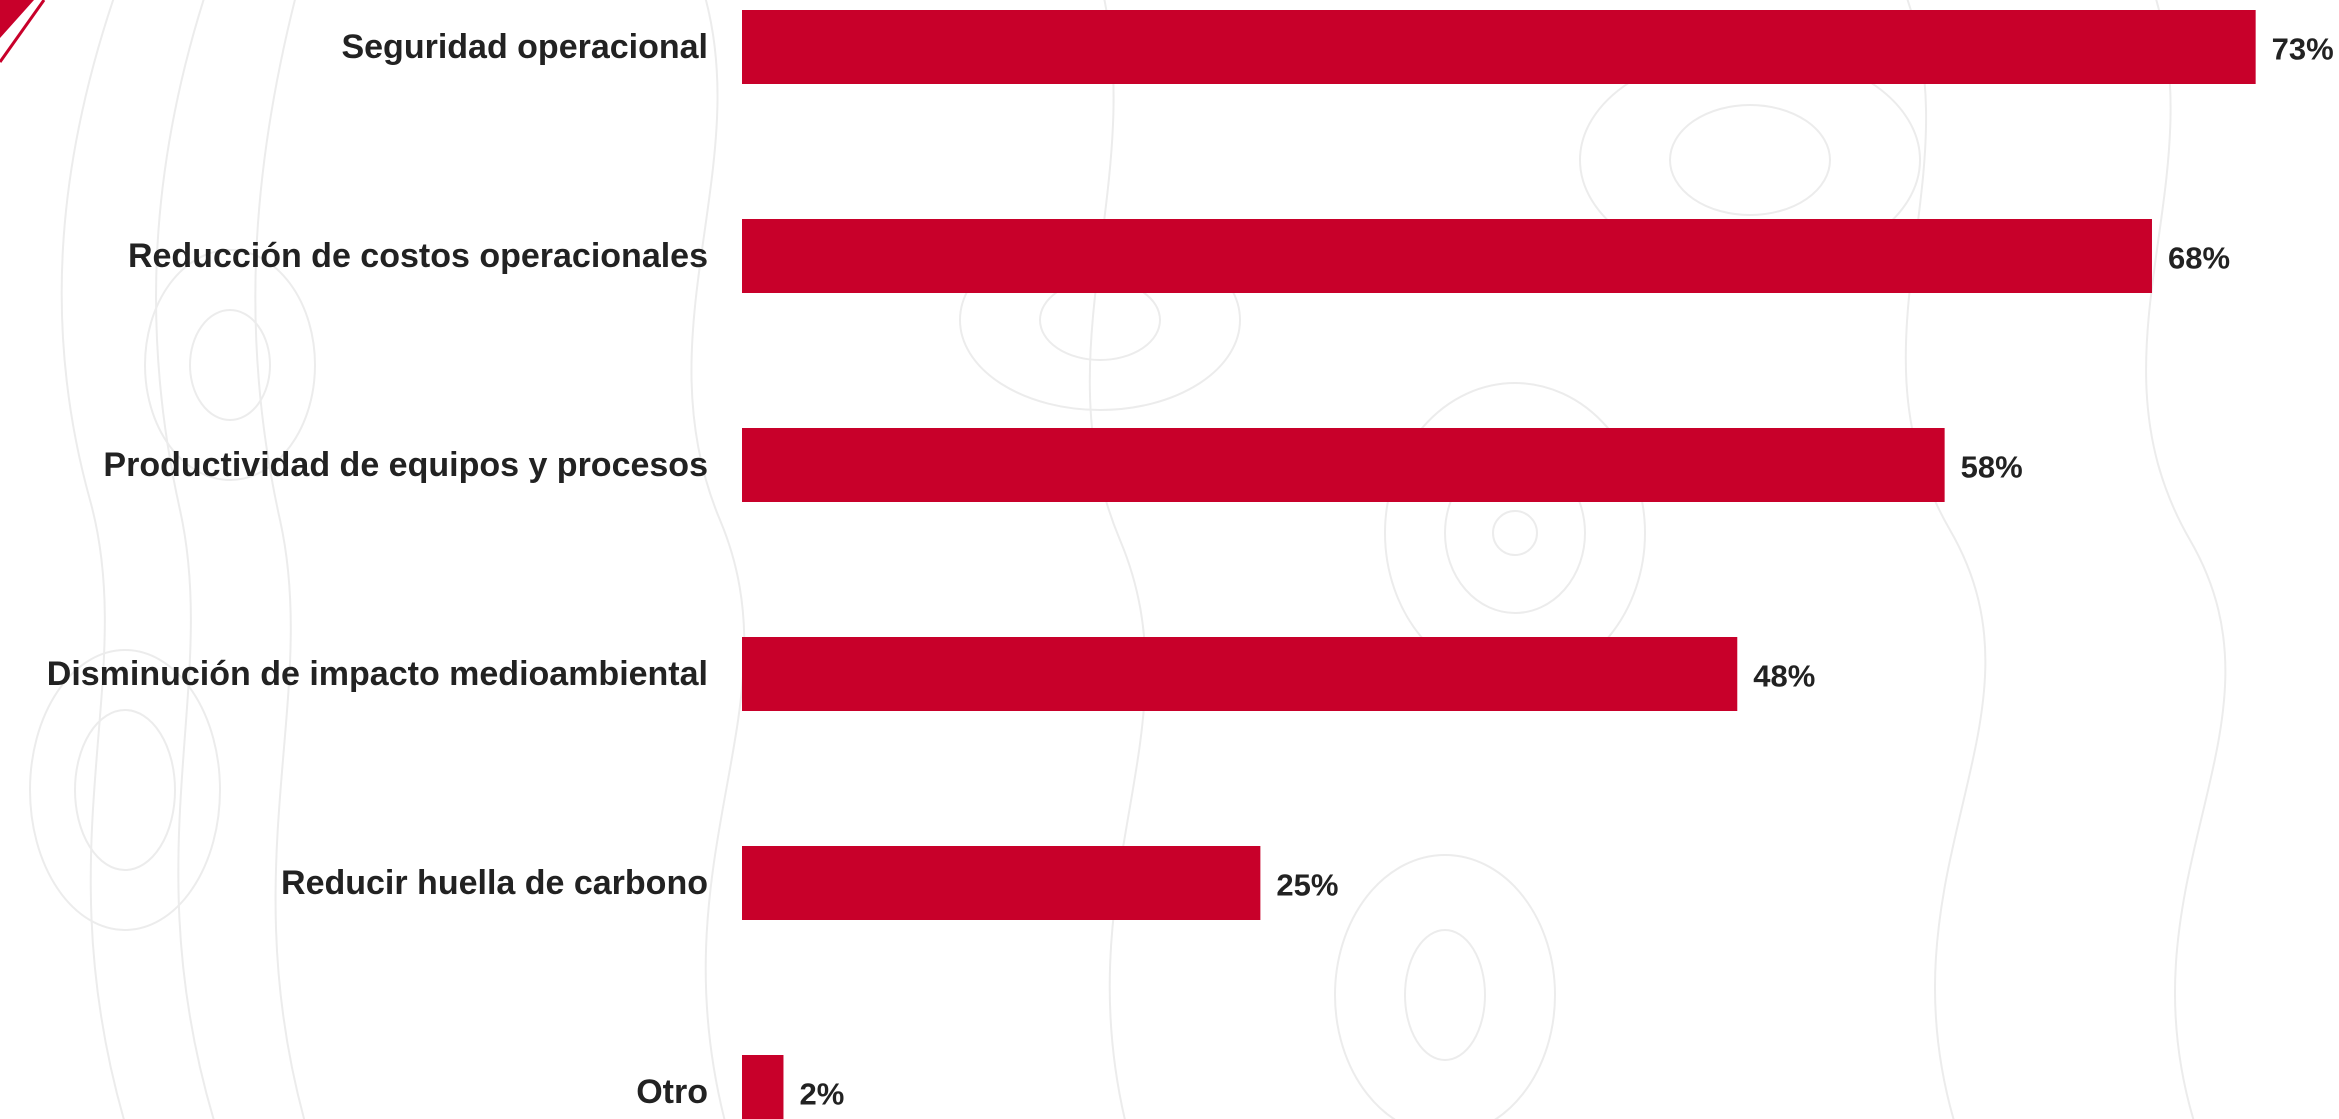  Describe the element at coordinates (1307, 885) in the screenshot. I see `value-label: 25%` at that location.